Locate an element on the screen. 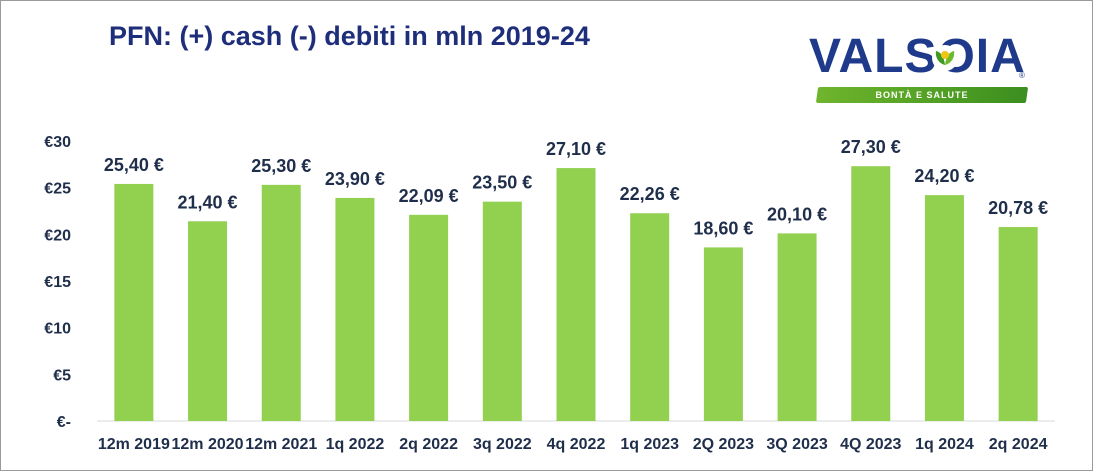 The width and height of the screenshot is (1093, 471). x-tick-label: 3q 2022 is located at coordinates (502, 444).